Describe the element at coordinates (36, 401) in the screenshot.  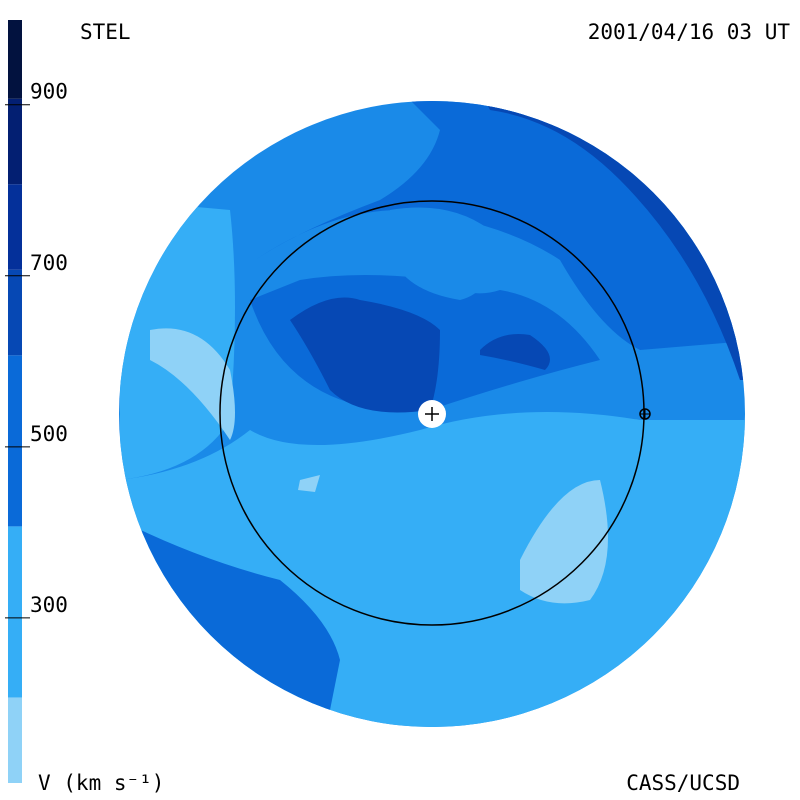
I see `colorbar: 300 500 700 900` at that location.